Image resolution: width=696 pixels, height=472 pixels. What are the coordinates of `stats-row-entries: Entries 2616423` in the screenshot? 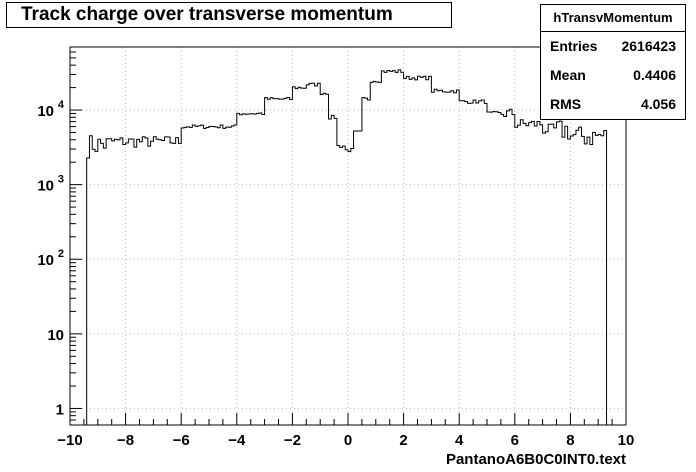 It's located at (613, 46).